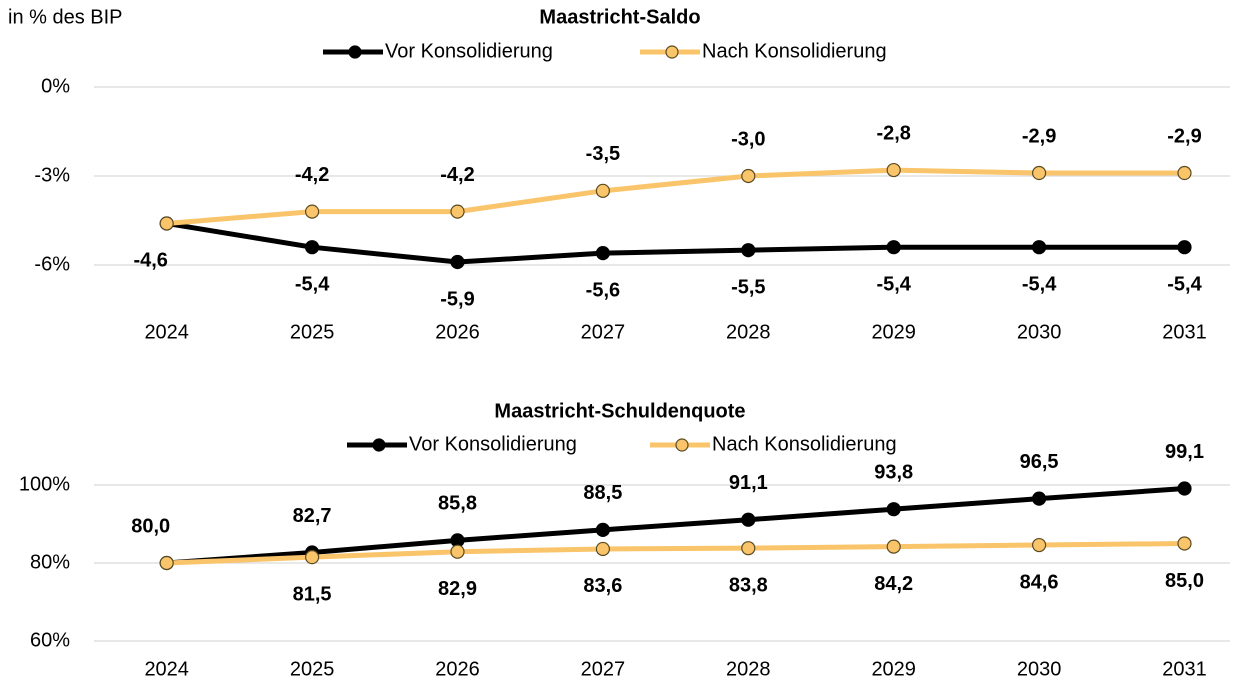 The image size is (1241, 686). Describe the element at coordinates (457, 299) in the screenshot. I see `data-label: -5,9` at that location.